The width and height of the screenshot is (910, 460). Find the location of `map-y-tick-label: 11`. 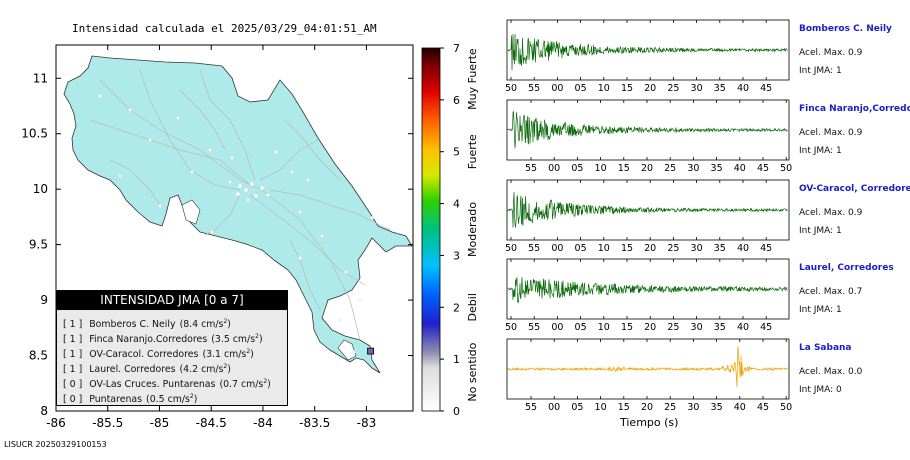

map-y-tick-label: 11 is located at coordinates (40, 78).